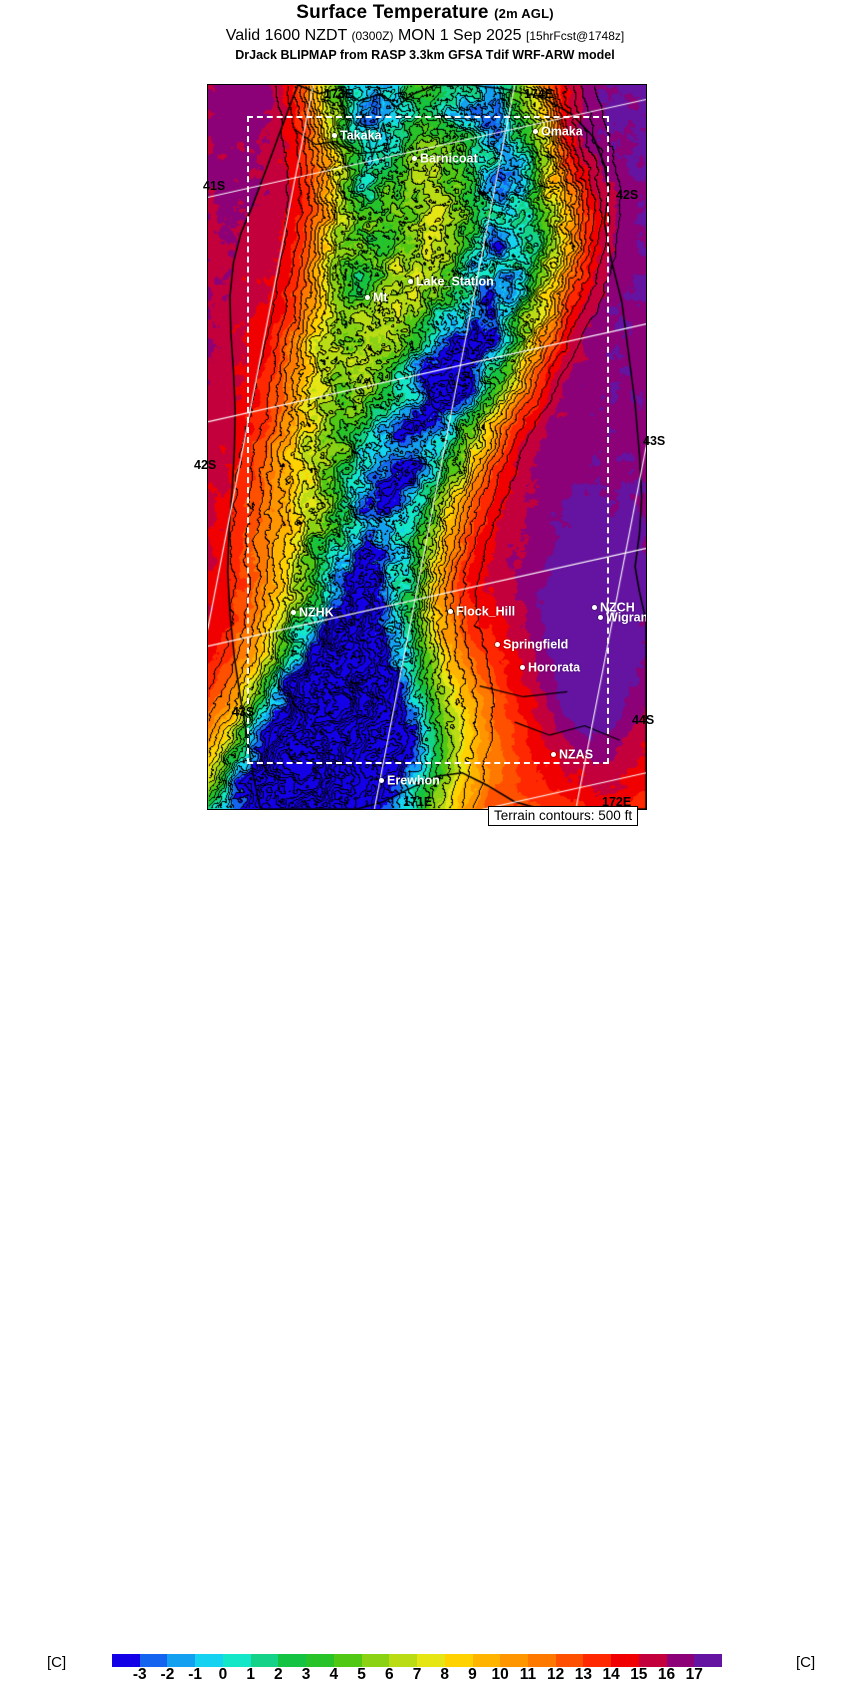 This screenshot has width=850, height=1686. What do you see at coordinates (392, 12) in the screenshot?
I see `title-main: Surface Temperature` at bounding box center [392, 12].